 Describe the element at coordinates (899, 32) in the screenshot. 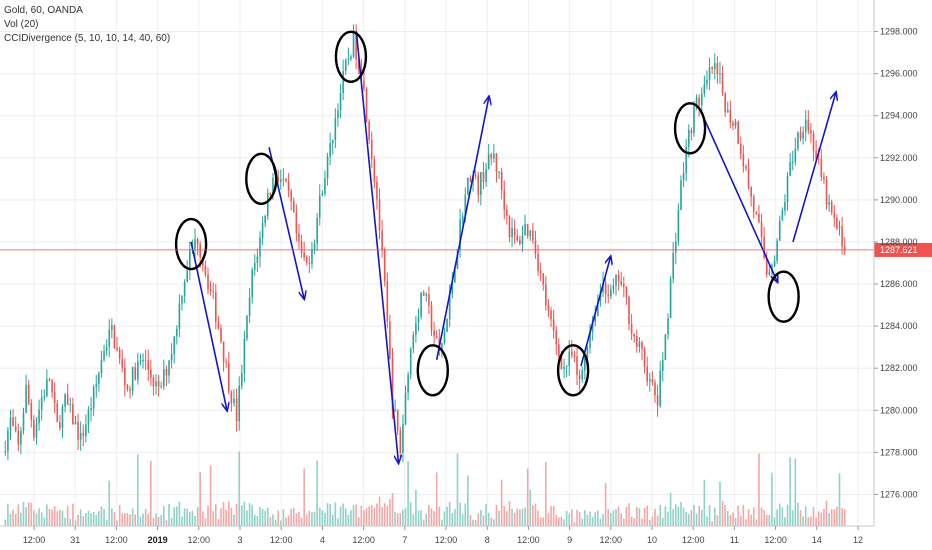

I see `y-tick-label: 1298.000` at that location.